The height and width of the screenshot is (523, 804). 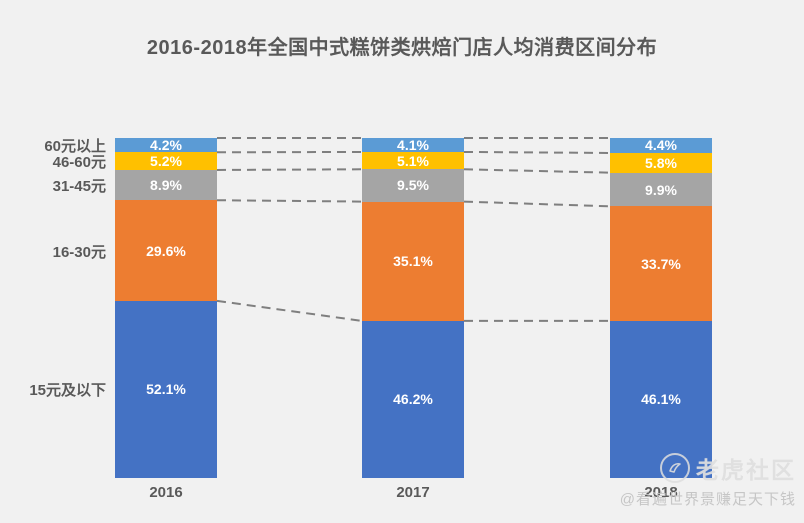 I want to click on segment-value-label: 9.5%, so click(x=413, y=185).